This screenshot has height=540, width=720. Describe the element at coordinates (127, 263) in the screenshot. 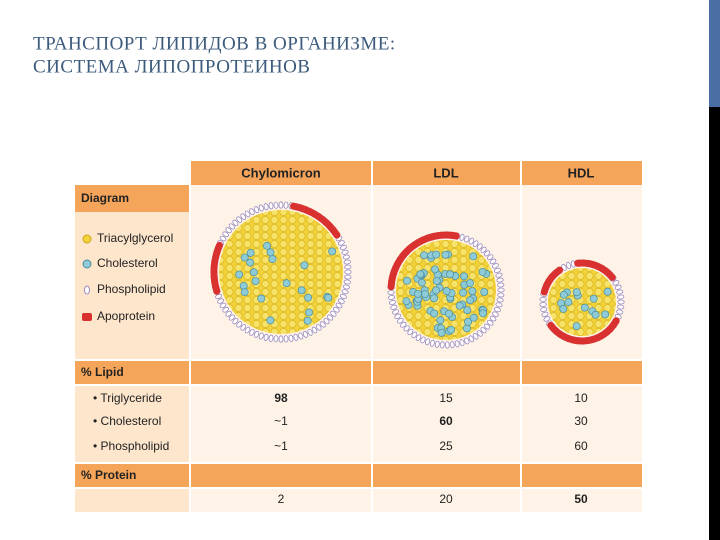

I see `legend-label: Cholesterol` at that location.